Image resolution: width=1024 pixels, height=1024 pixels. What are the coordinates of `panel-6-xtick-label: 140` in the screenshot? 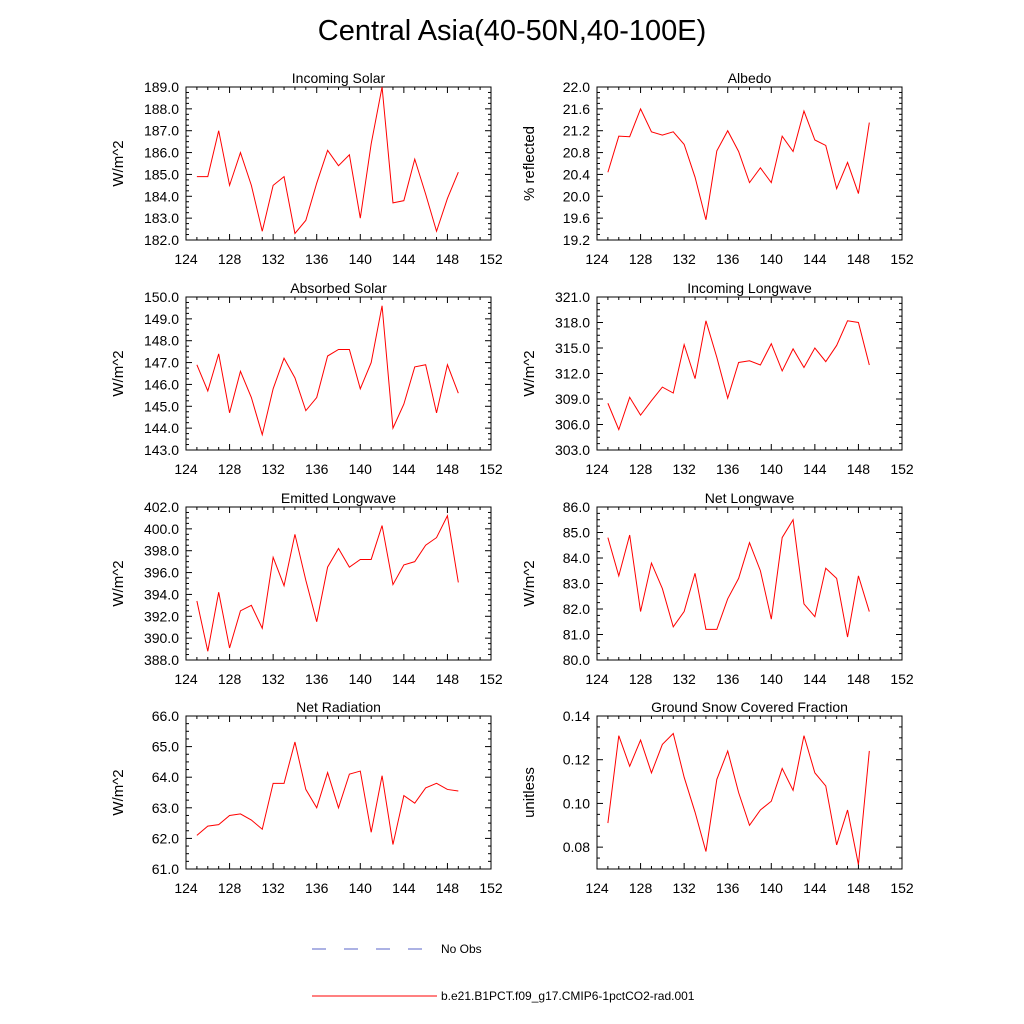 It's located at (772, 679).